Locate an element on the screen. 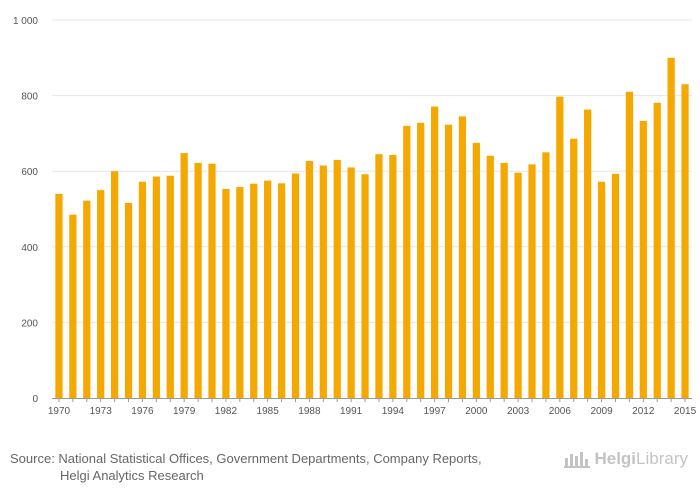  x-tick-label: 1985 is located at coordinates (268, 411).